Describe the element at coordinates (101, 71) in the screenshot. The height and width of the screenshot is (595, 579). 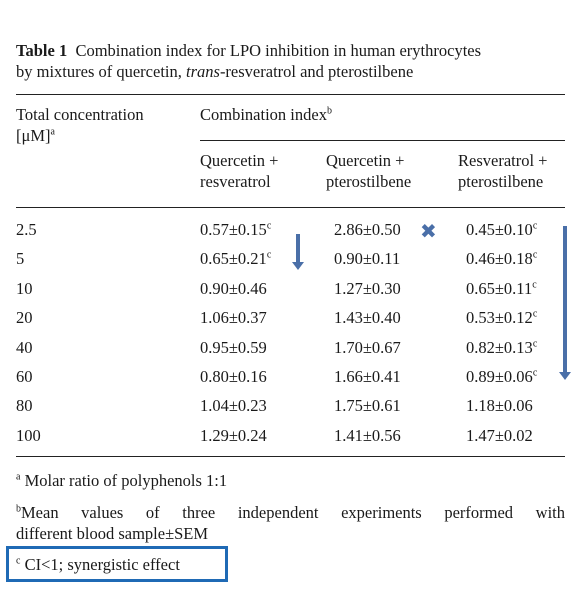
I see `caption-line-2a: by mixtures of quercetin,` at that location.